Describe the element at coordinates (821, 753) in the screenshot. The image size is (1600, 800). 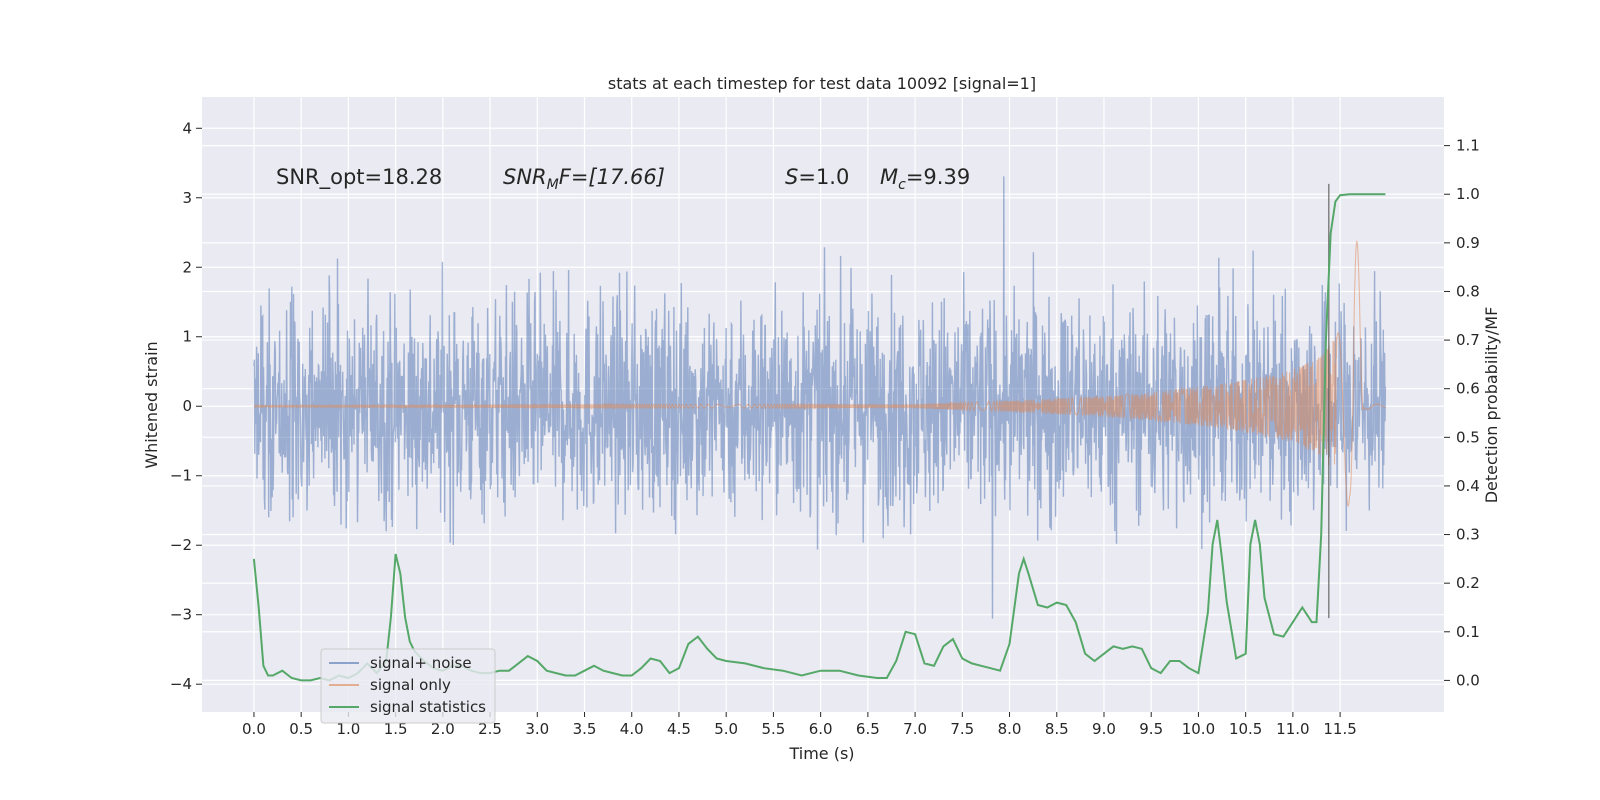
I see `x-axis-label: Time (s)` at that location.